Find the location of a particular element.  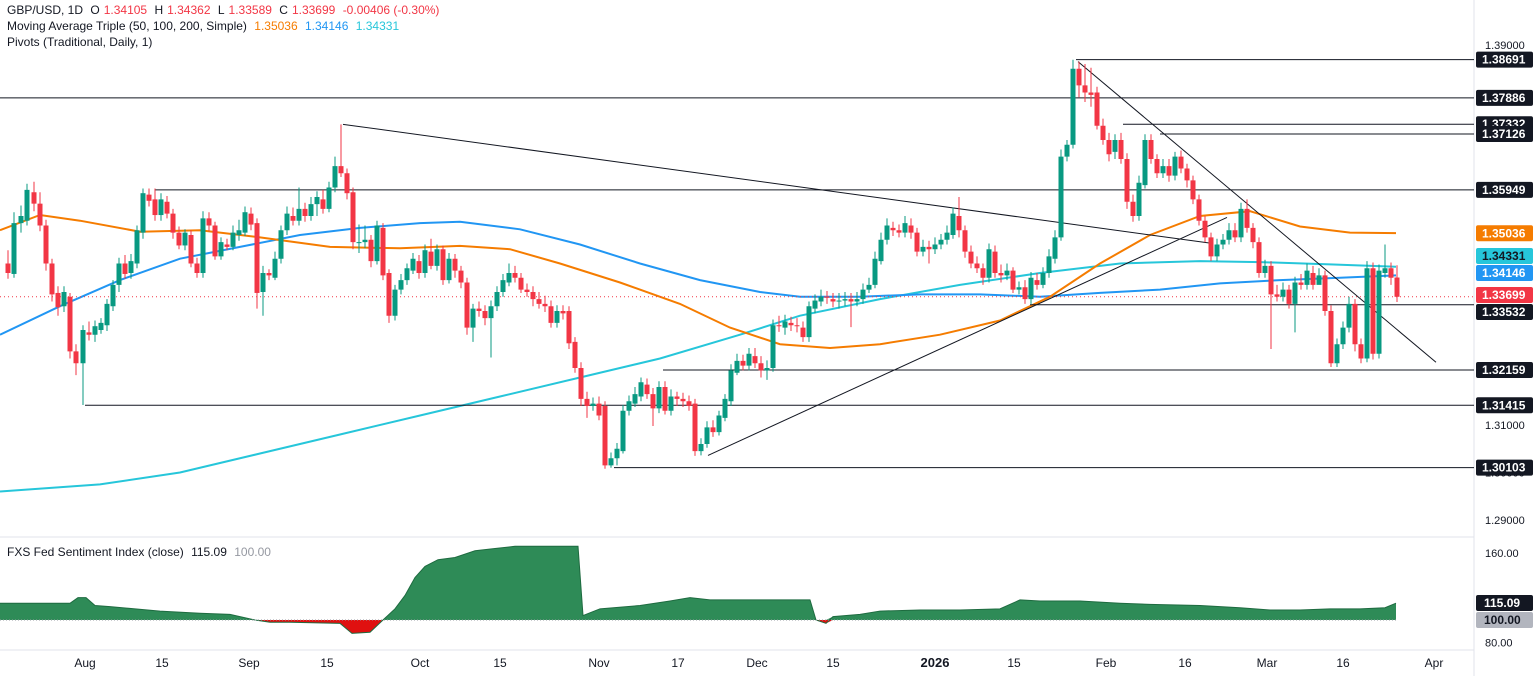

high-value: 1.34362 is located at coordinates (189, 10).